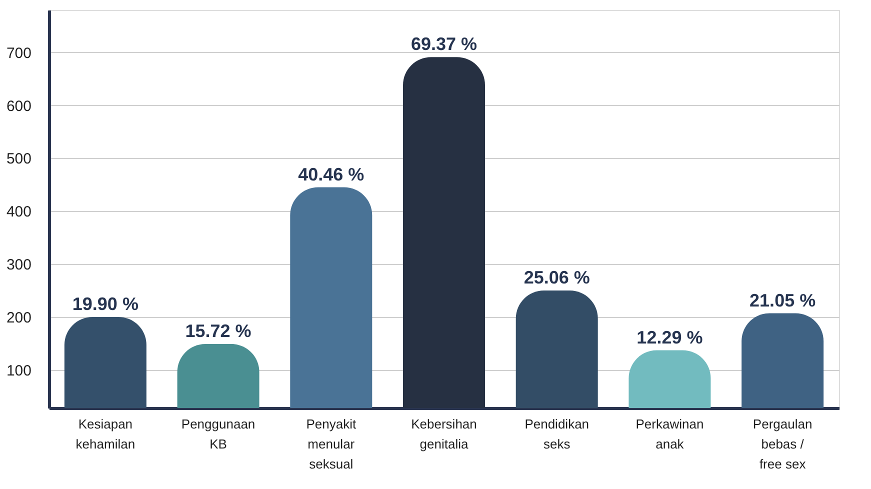 The width and height of the screenshot is (871, 489). I want to click on y-tick-label: 300, so click(19, 265).